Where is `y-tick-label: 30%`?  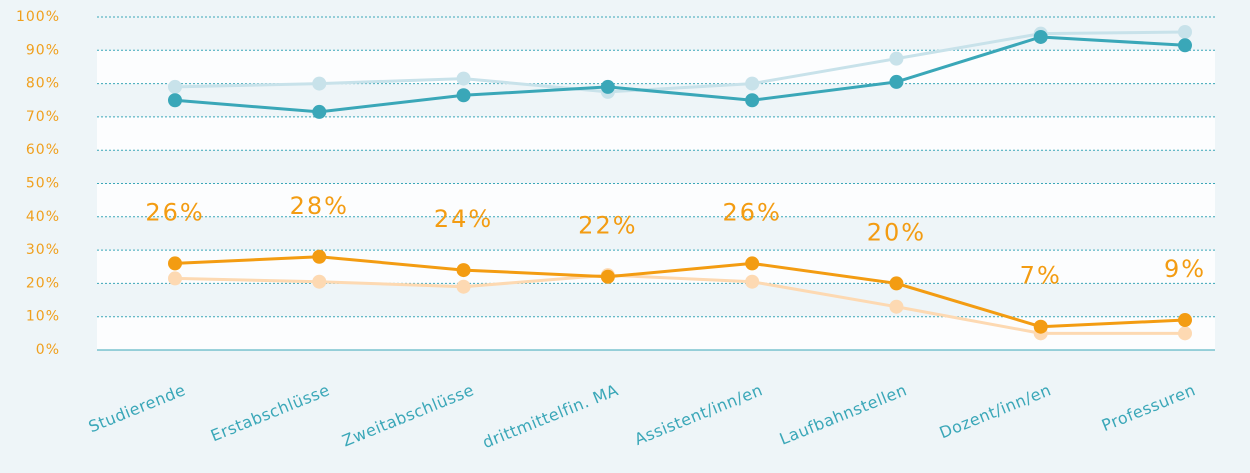 y-tick-label: 30% is located at coordinates (43, 250).